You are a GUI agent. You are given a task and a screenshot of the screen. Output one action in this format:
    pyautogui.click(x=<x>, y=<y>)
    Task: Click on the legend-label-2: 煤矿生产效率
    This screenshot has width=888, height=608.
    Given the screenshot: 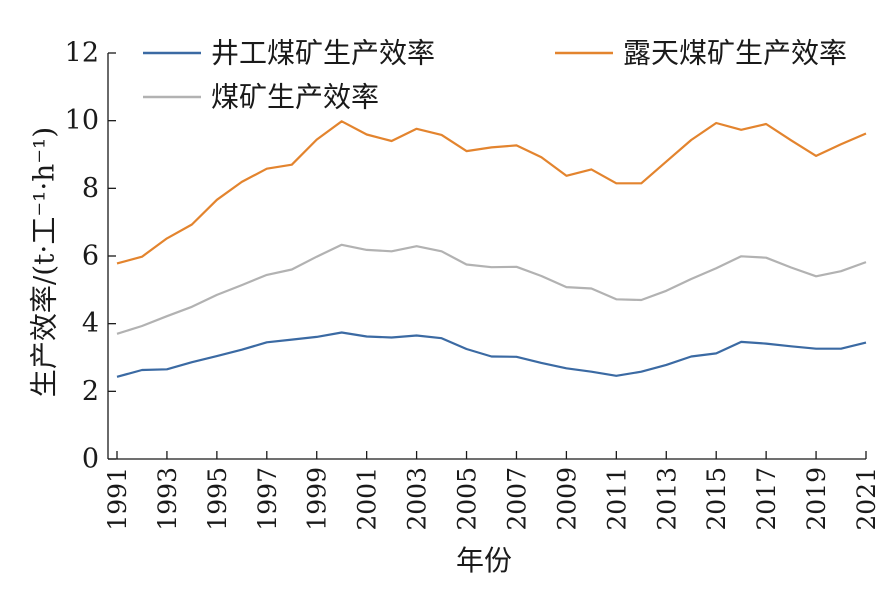 What is the action you would take?
    pyautogui.click(x=295, y=97)
    